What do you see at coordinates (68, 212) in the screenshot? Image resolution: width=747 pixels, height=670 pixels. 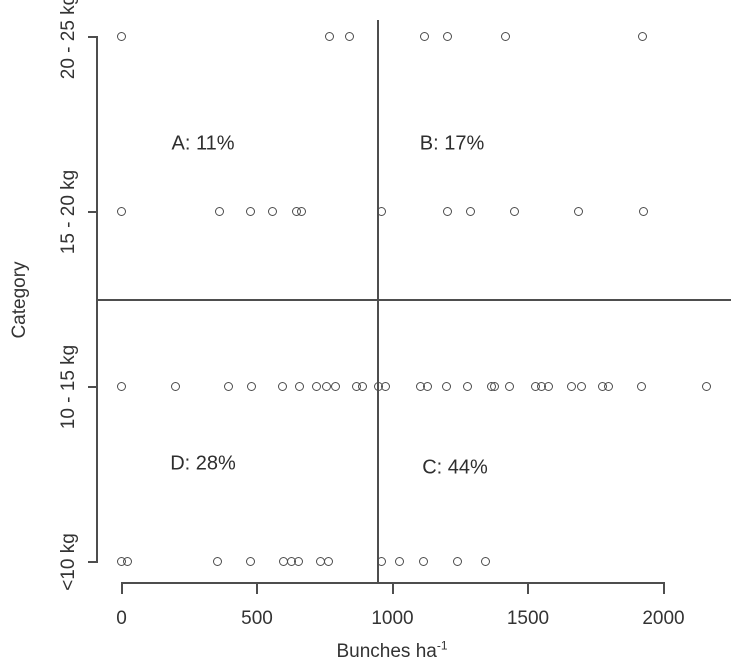 I see `y-category-label: 15 - 20 kg` at bounding box center [68, 212].